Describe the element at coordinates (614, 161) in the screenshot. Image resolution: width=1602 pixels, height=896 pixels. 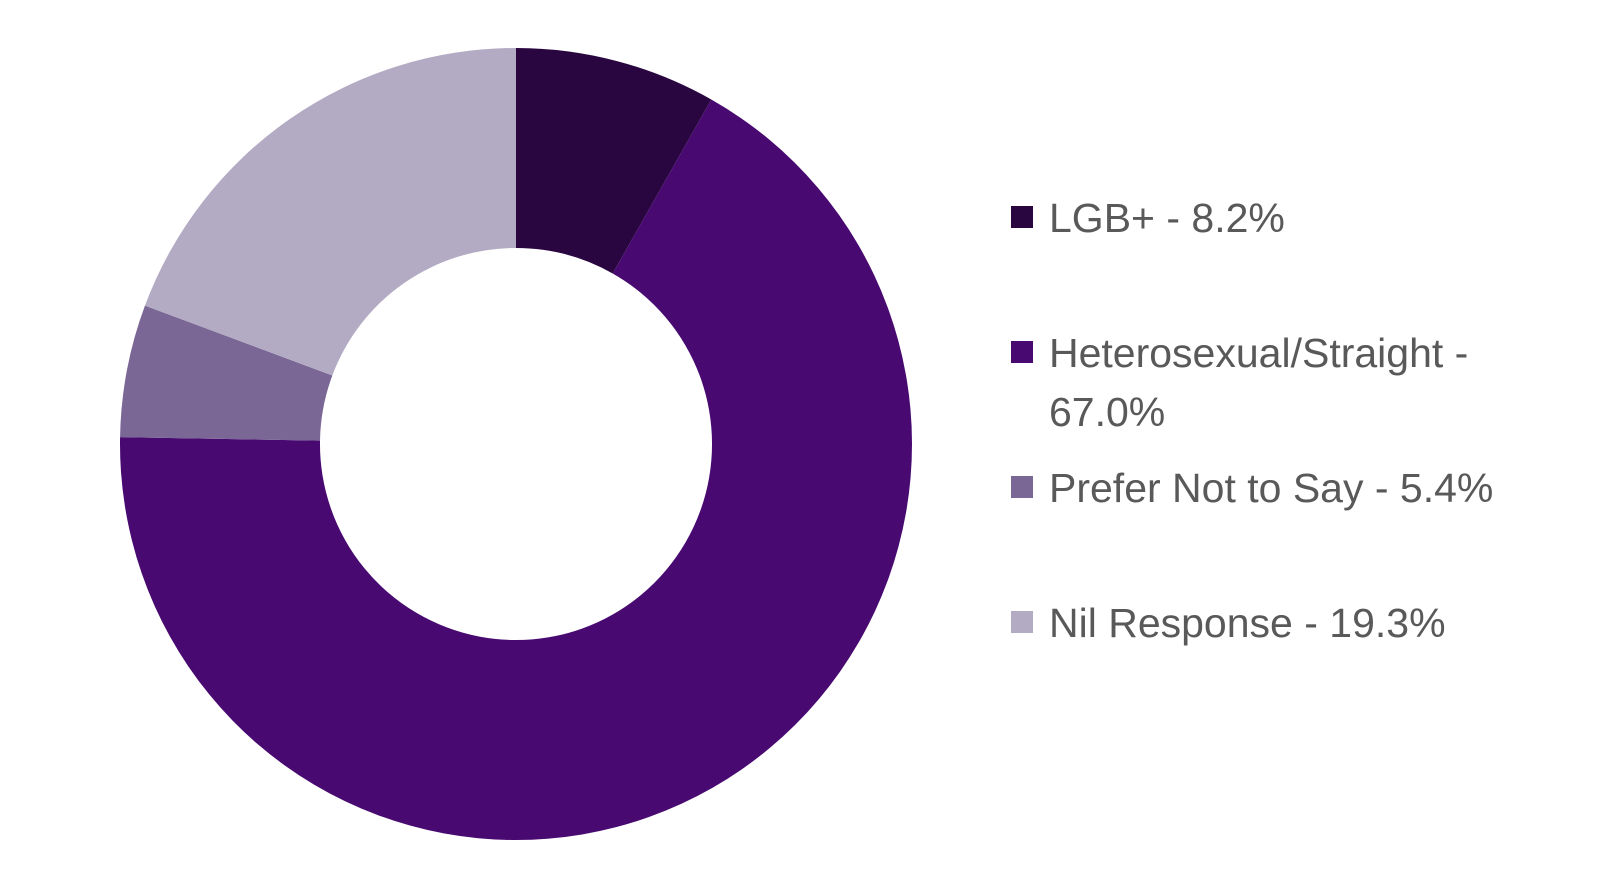
I see `donut-segment-lgb` at that location.